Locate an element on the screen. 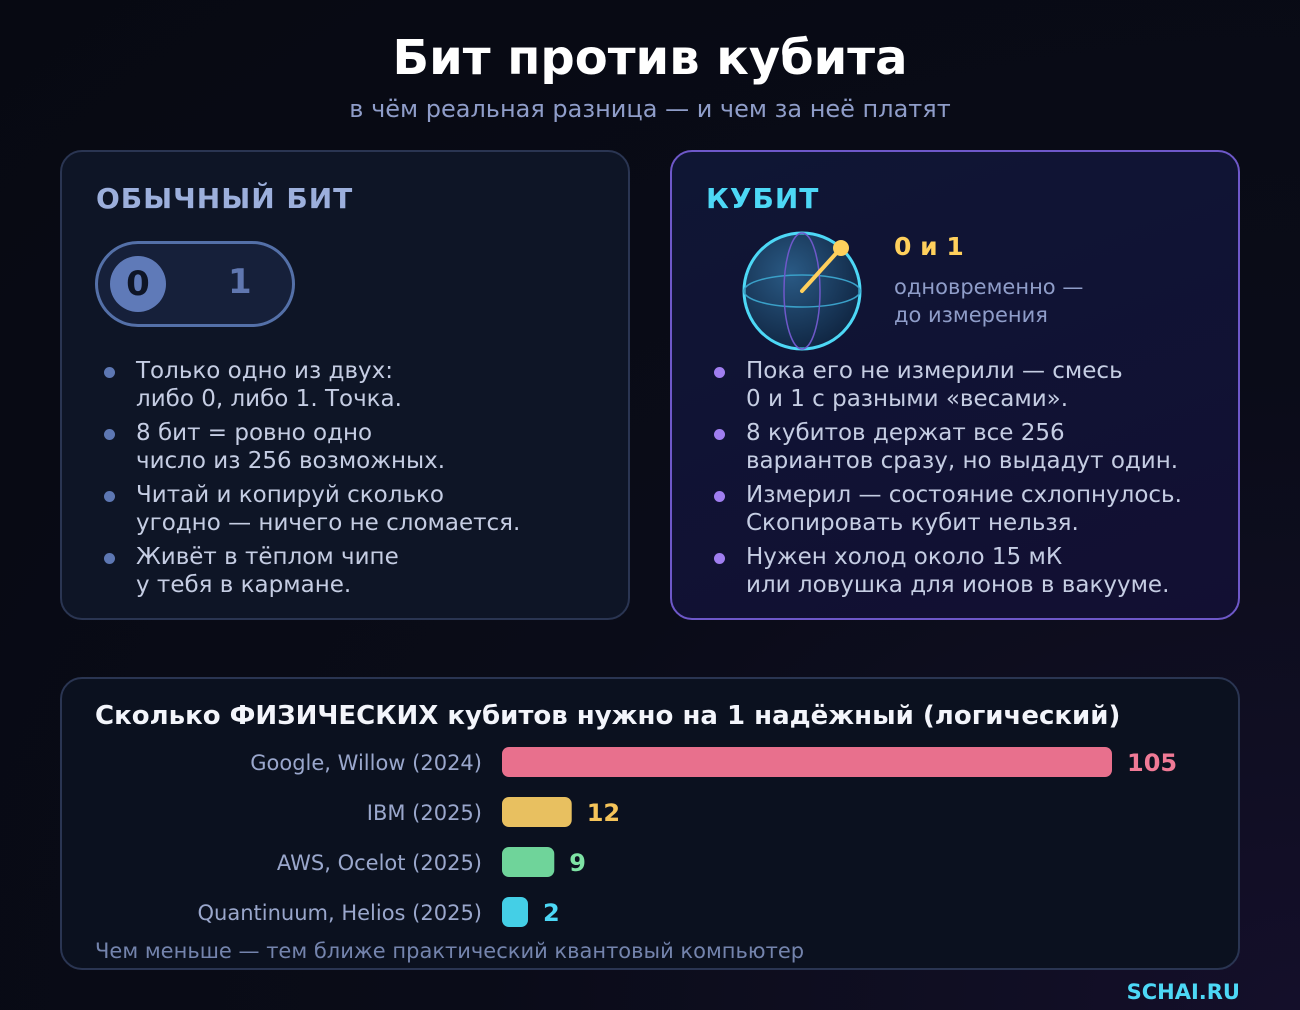 Image resolution: width=1300 pixels, height=1010 pixels. category-label: AWS, Ocelot (2025) is located at coordinates (379, 863).